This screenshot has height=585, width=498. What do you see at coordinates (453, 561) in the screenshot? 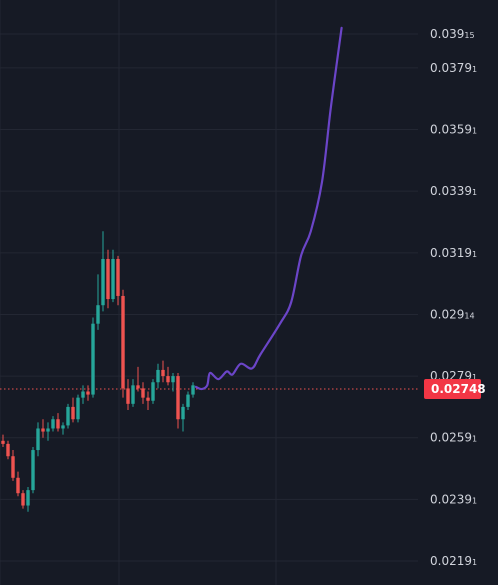
I see `y-tick-label: 0.02191` at bounding box center [453, 561].